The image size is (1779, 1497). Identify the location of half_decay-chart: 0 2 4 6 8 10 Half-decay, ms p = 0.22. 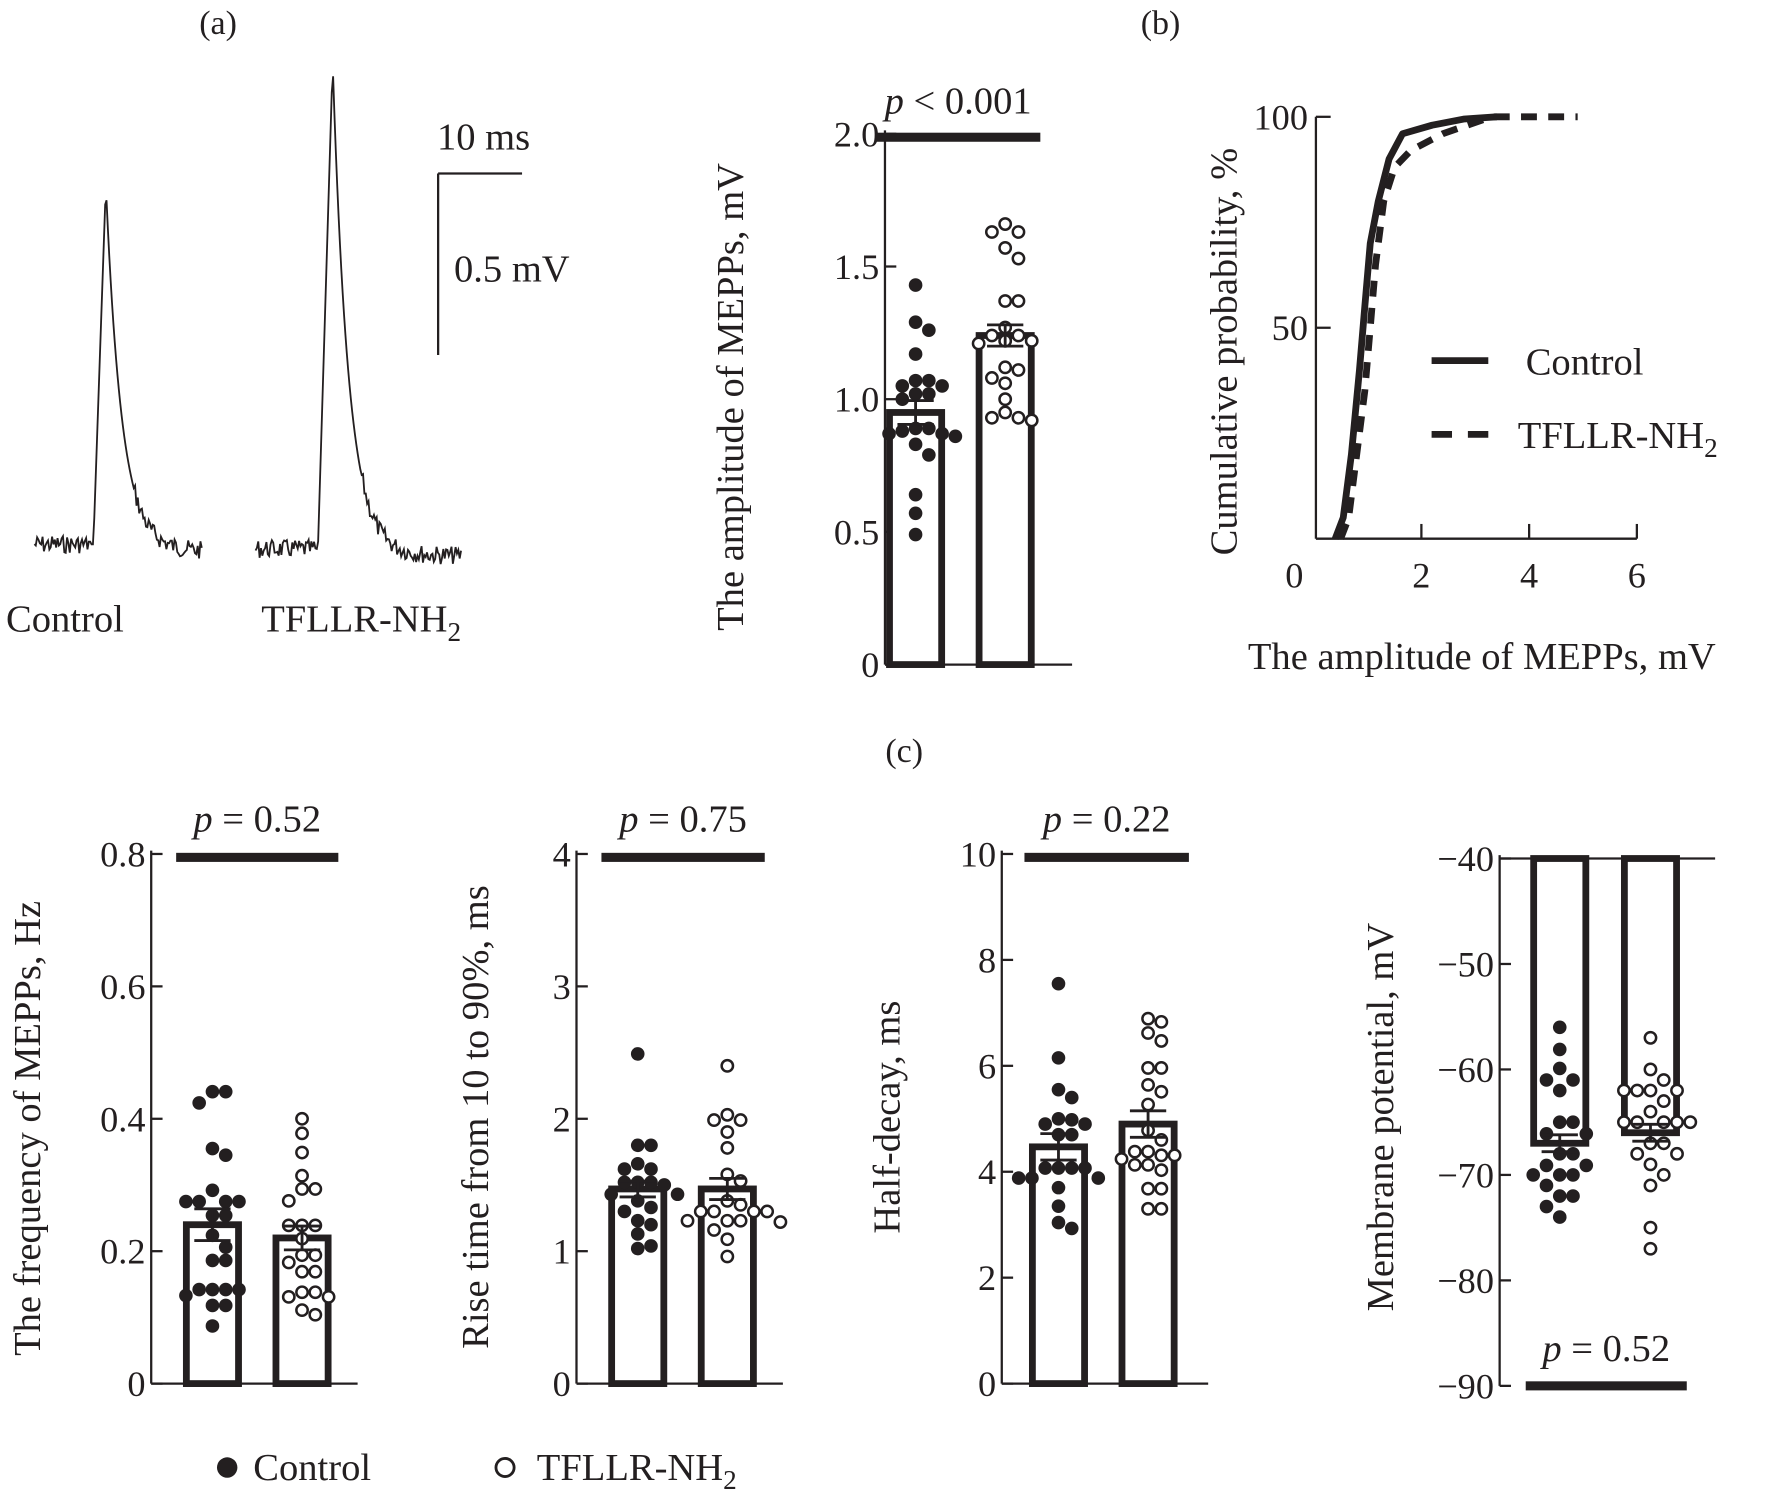
(1038, 1101).